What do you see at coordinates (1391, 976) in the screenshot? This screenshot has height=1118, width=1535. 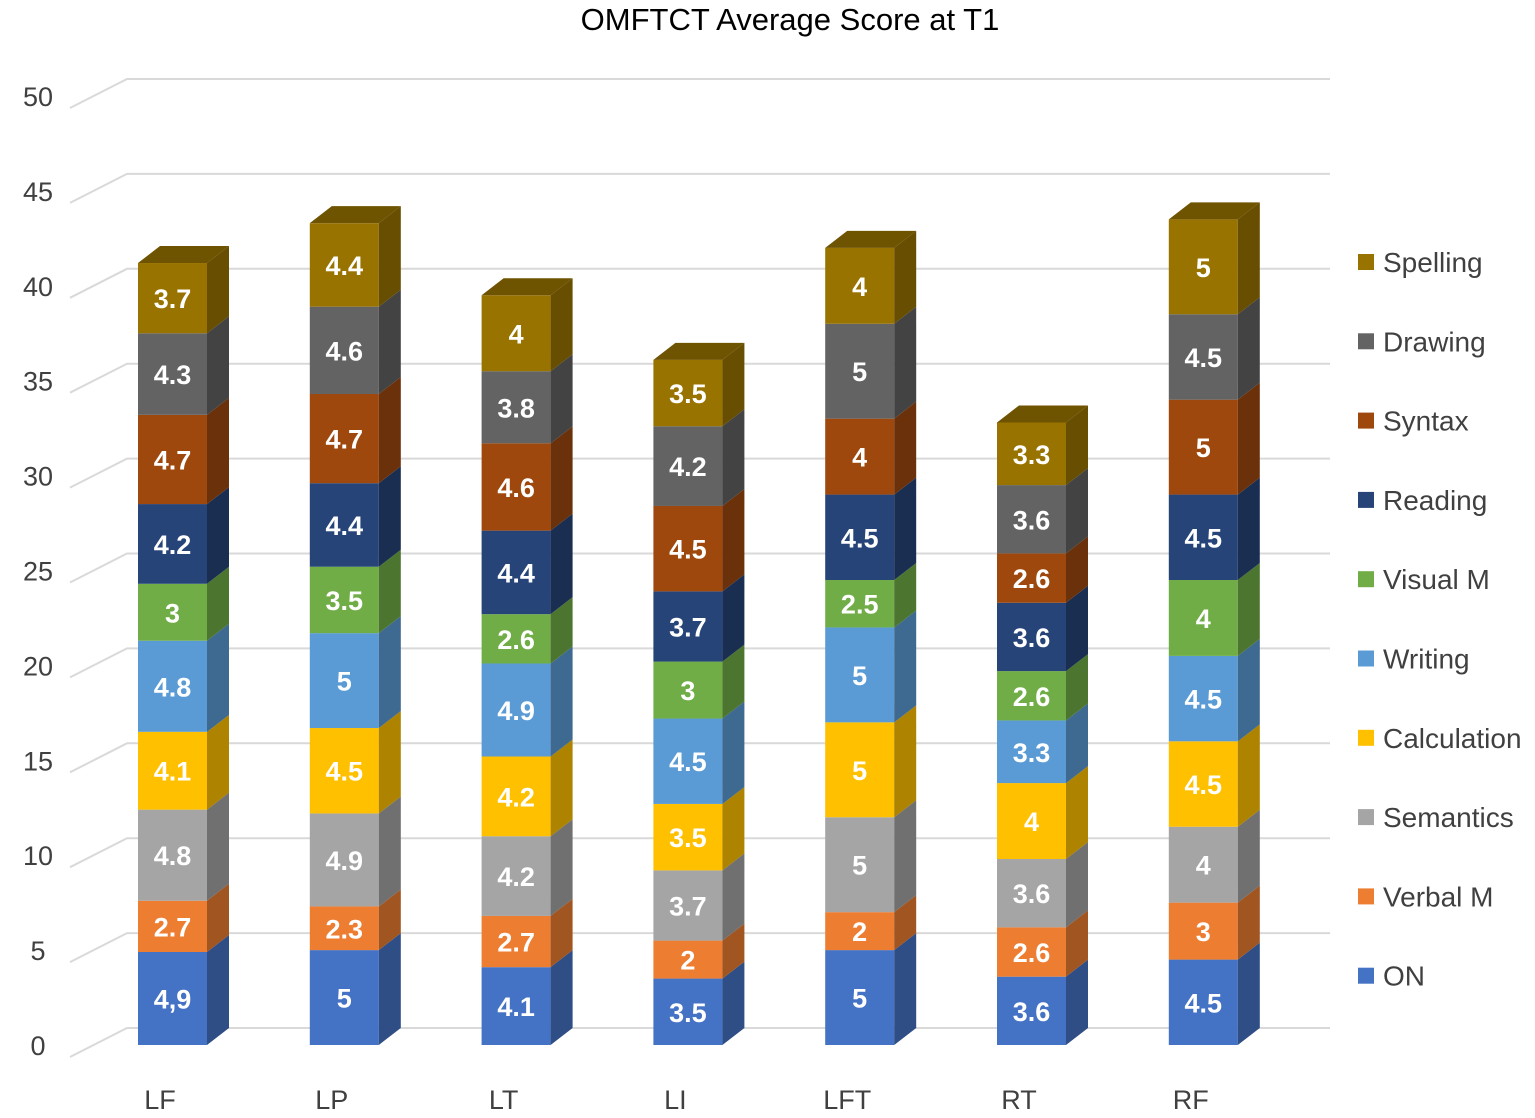 I see `legend-item: ON` at bounding box center [1391, 976].